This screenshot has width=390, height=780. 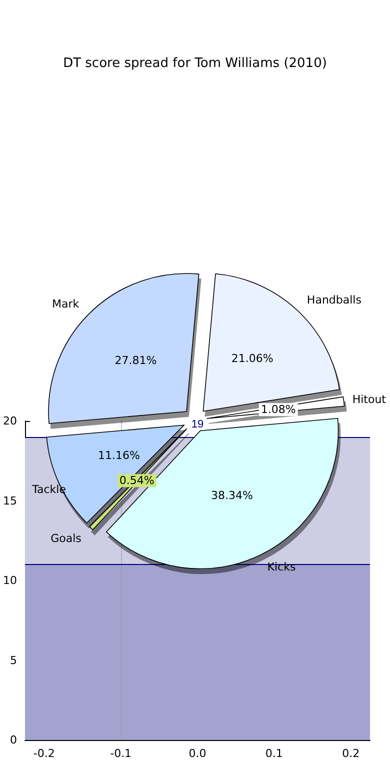 What do you see at coordinates (197, 753) in the screenshot?
I see `x-tick-label: 0.0` at bounding box center [197, 753].